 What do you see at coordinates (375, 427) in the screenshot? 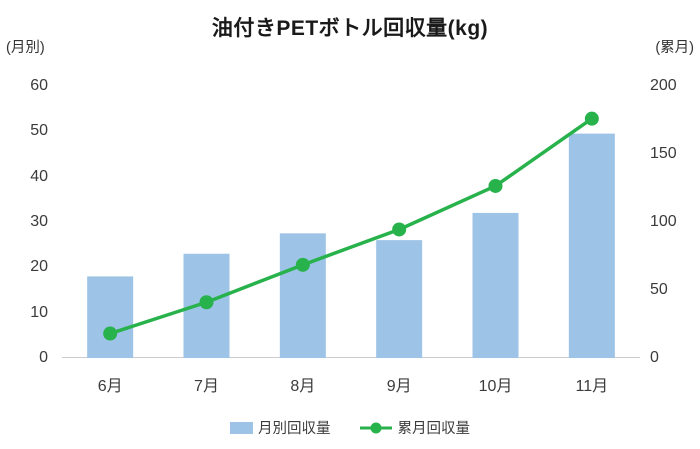
I see `line-series-swatch-icon` at bounding box center [375, 427].